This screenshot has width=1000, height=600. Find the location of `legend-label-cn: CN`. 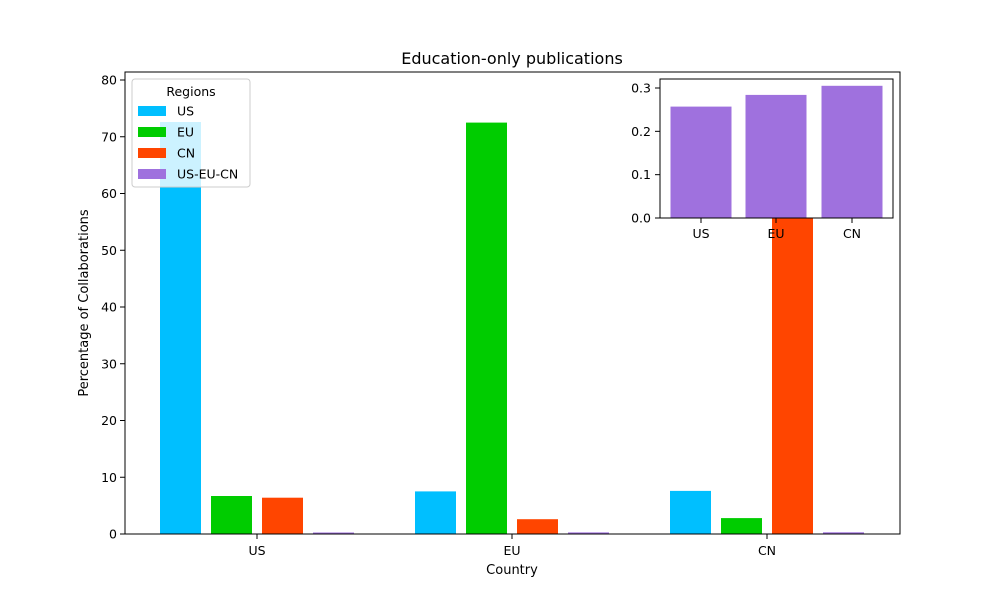

legend-label-cn: CN is located at coordinates (186, 153).